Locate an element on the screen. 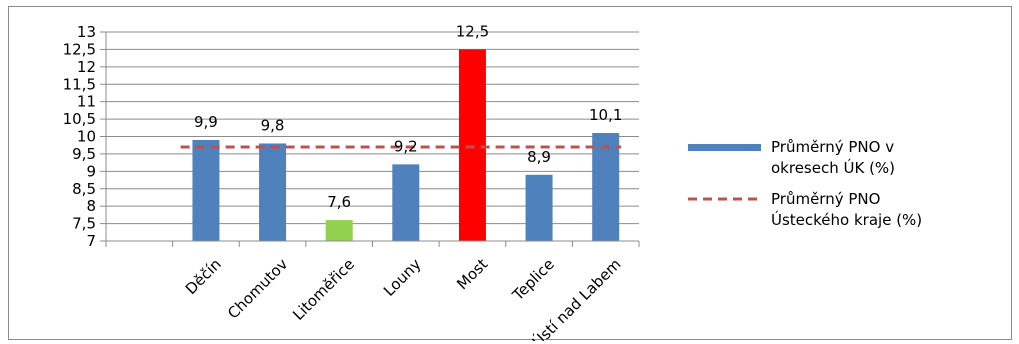  data-label: 9,2 is located at coordinates (406, 146).